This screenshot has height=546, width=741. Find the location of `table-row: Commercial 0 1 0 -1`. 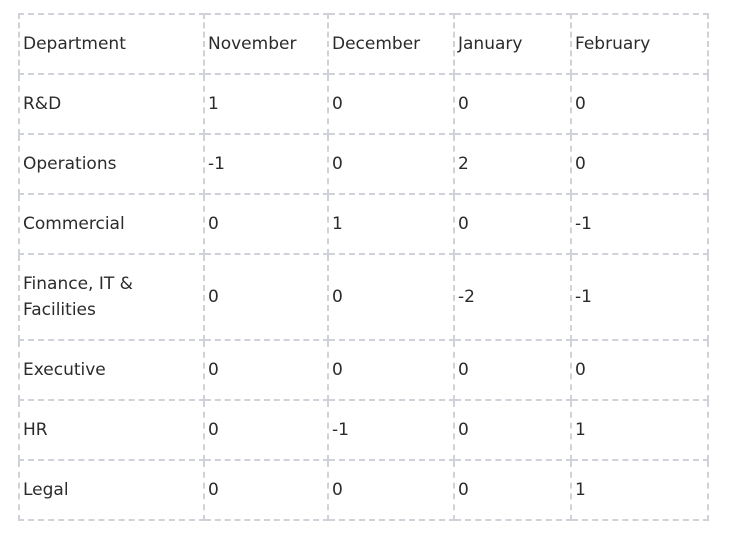

table-row: Commercial 0 1 0 -1 is located at coordinates (363, 224).